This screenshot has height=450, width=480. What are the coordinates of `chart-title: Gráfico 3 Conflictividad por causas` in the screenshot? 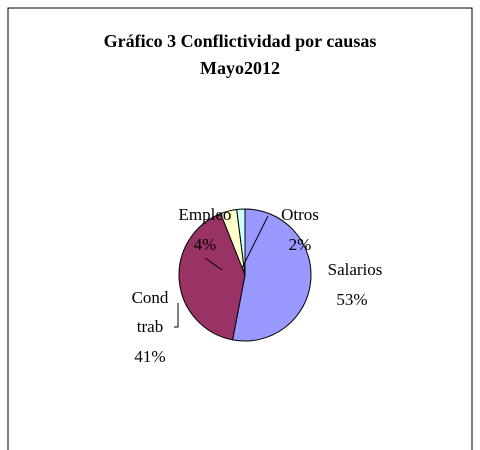 It's located at (240, 41).